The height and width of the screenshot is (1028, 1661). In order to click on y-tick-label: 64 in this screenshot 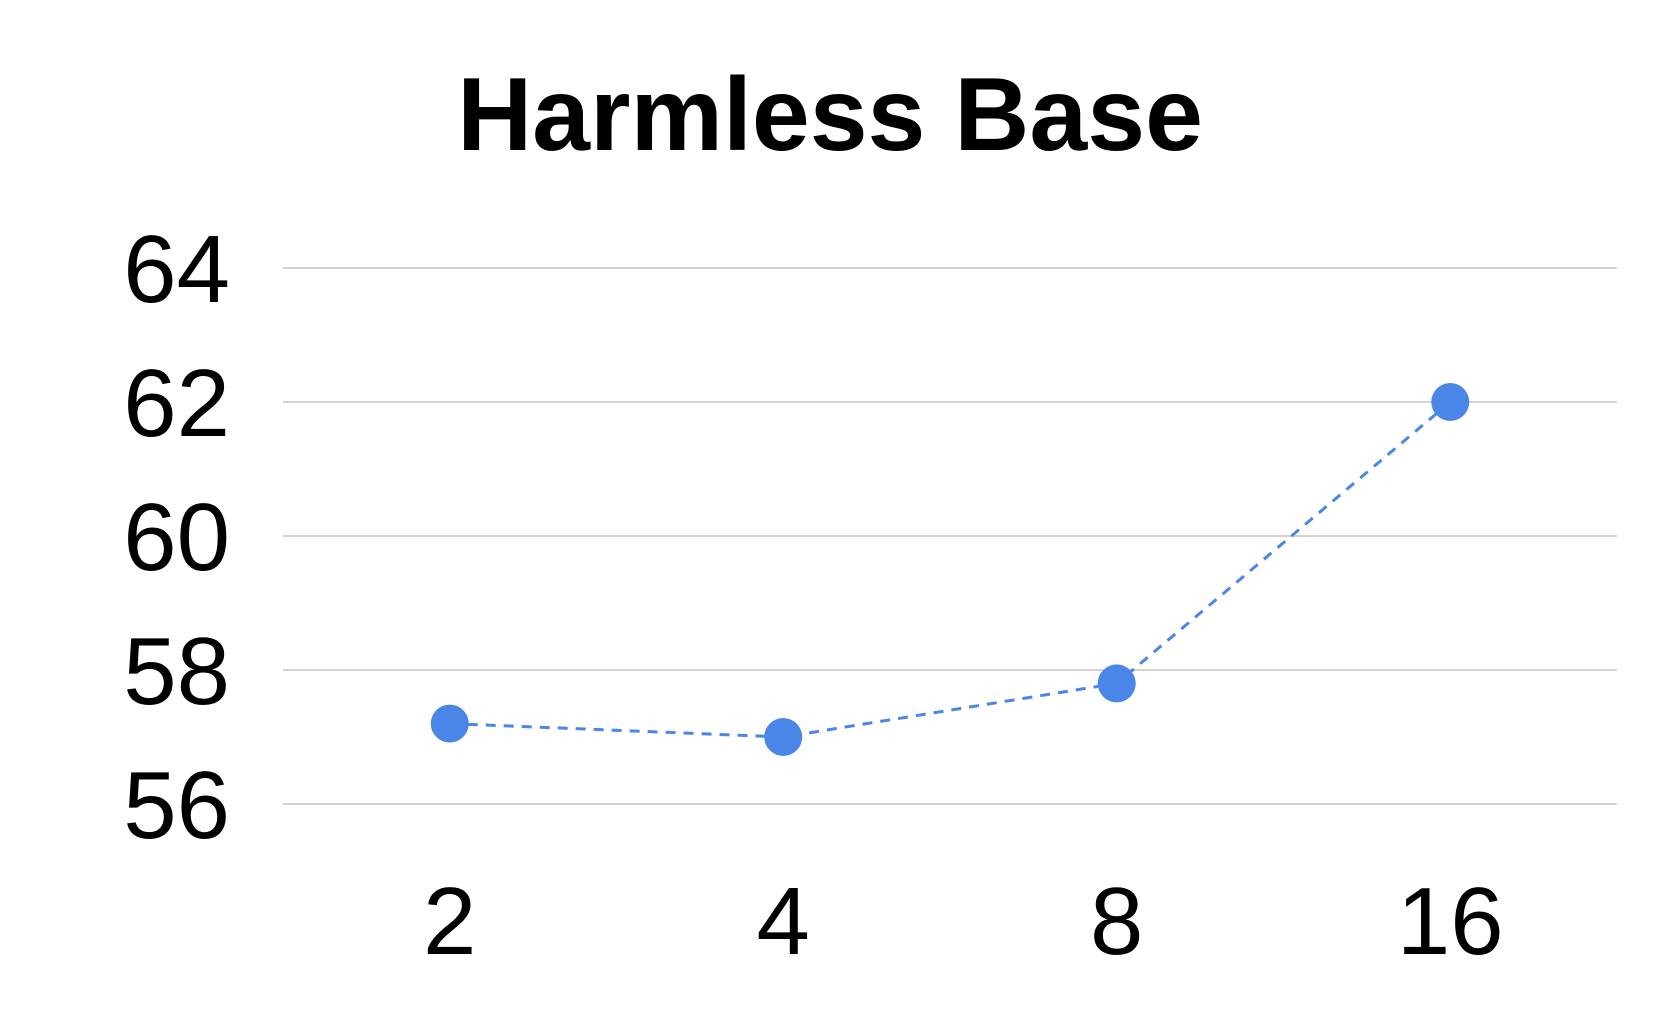, I will do `click(176, 269)`.